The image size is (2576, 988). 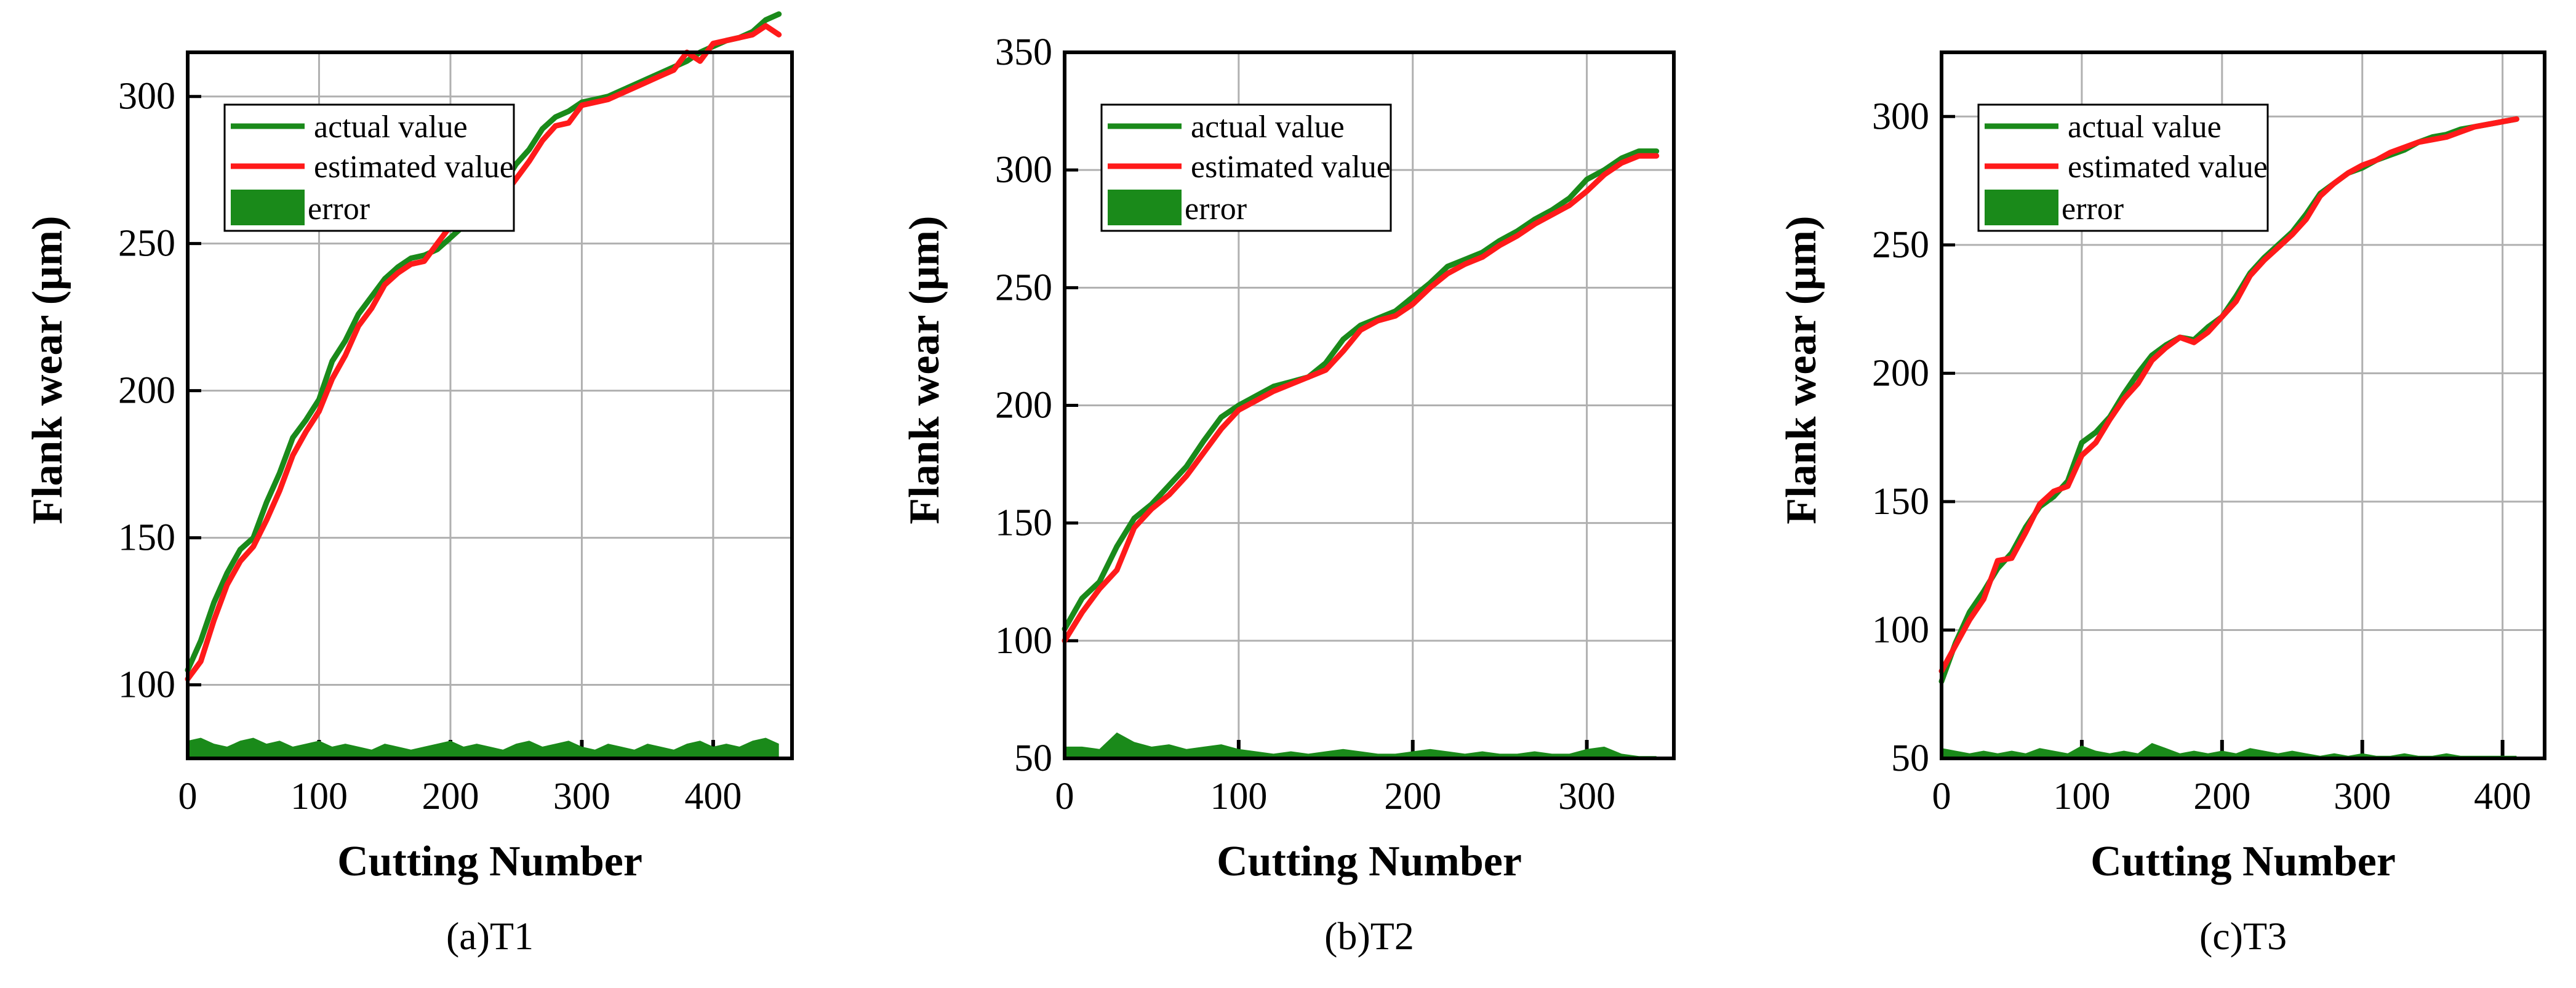 I want to click on y-tick-label: 350, so click(x=1023, y=52).